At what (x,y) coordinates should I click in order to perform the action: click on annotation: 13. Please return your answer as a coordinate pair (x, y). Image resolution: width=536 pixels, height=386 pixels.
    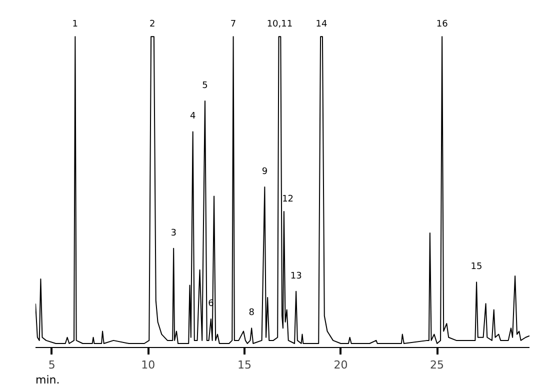
    Looking at the image, I should click on (296, 276).